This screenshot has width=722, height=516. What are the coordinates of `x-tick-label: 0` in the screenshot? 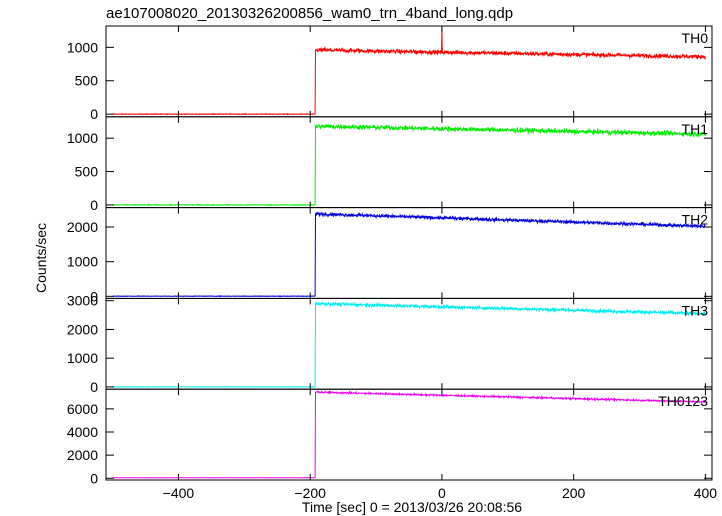 It's located at (442, 493).